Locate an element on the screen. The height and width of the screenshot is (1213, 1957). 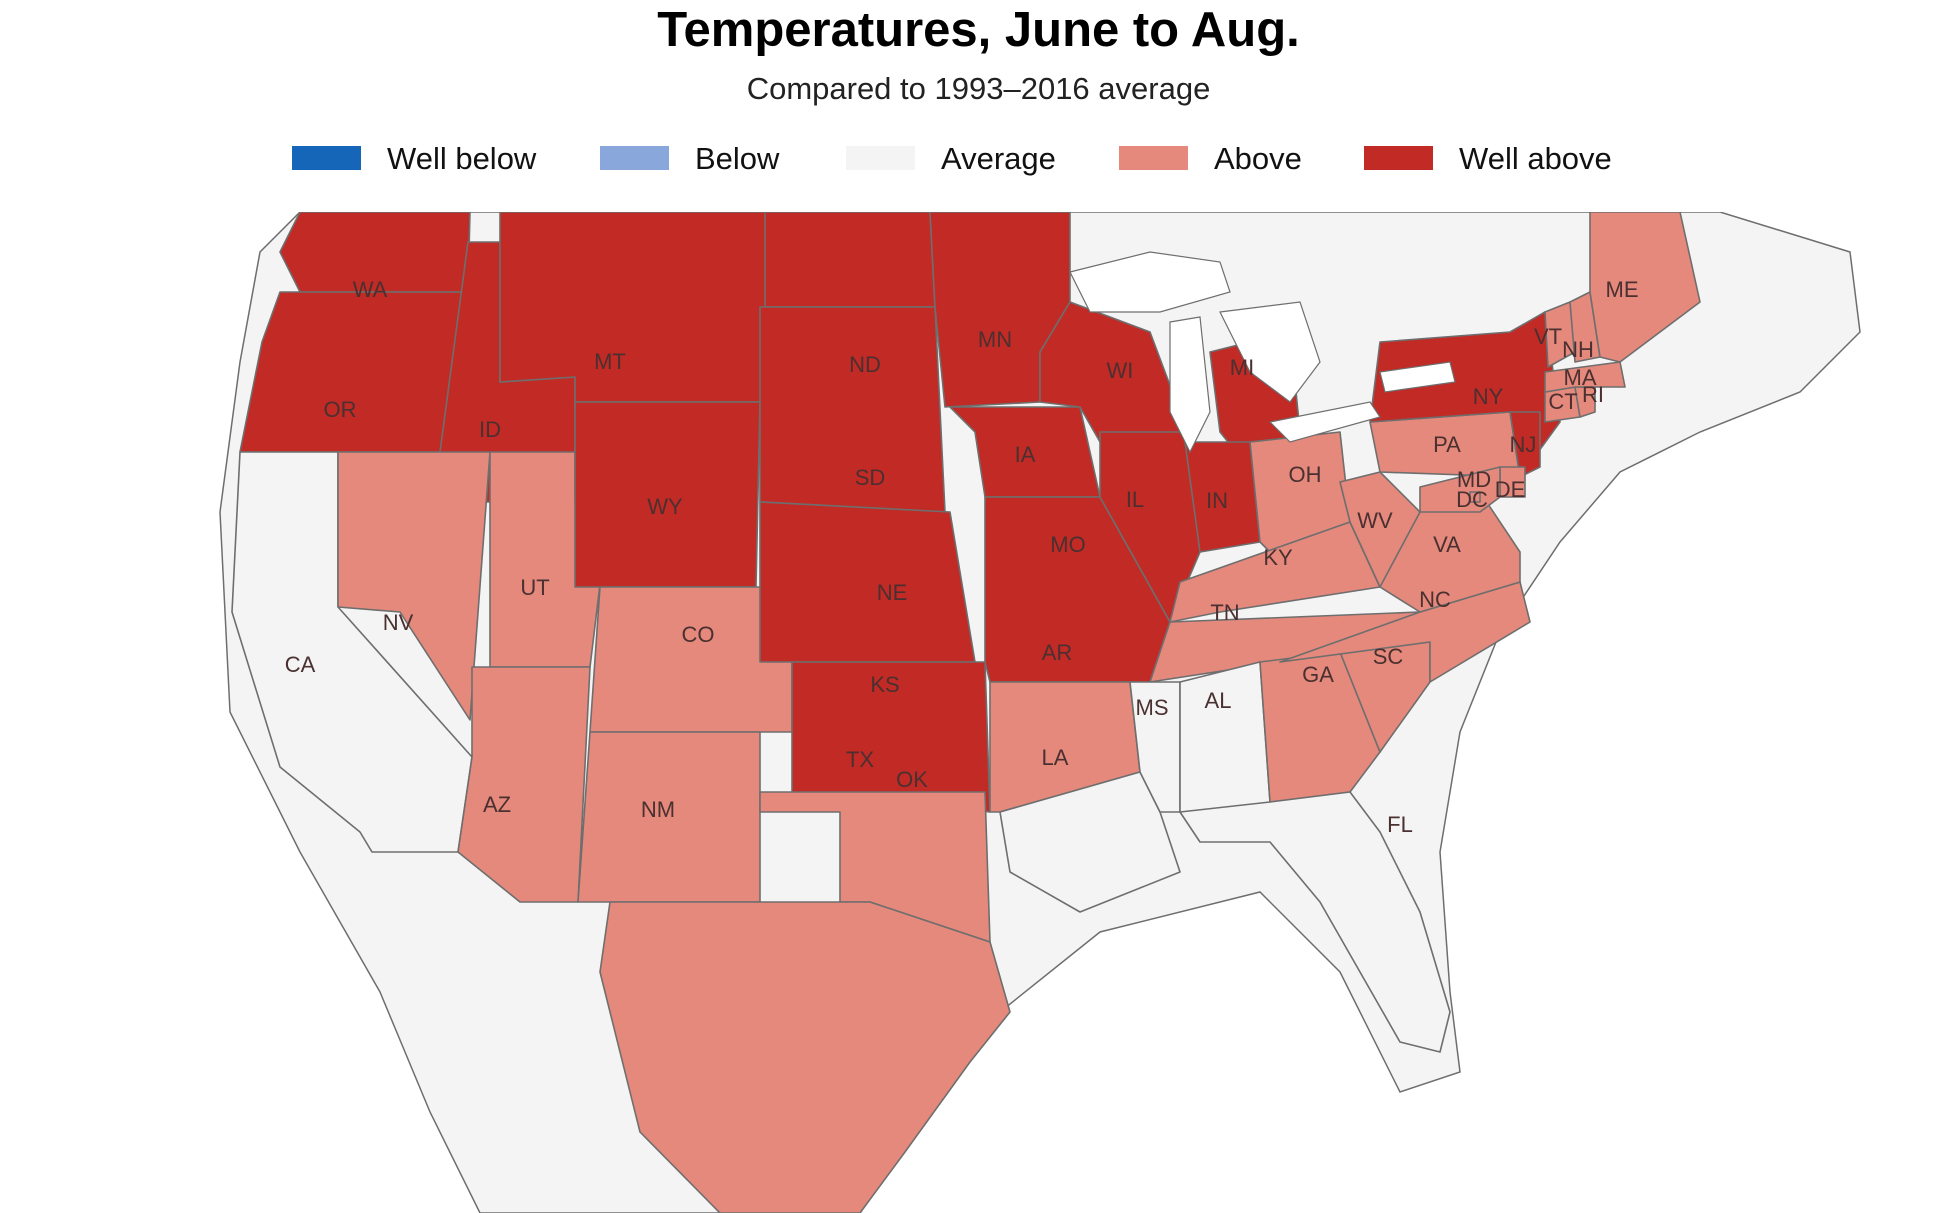
legend-label-average: Average is located at coordinates (998, 158).